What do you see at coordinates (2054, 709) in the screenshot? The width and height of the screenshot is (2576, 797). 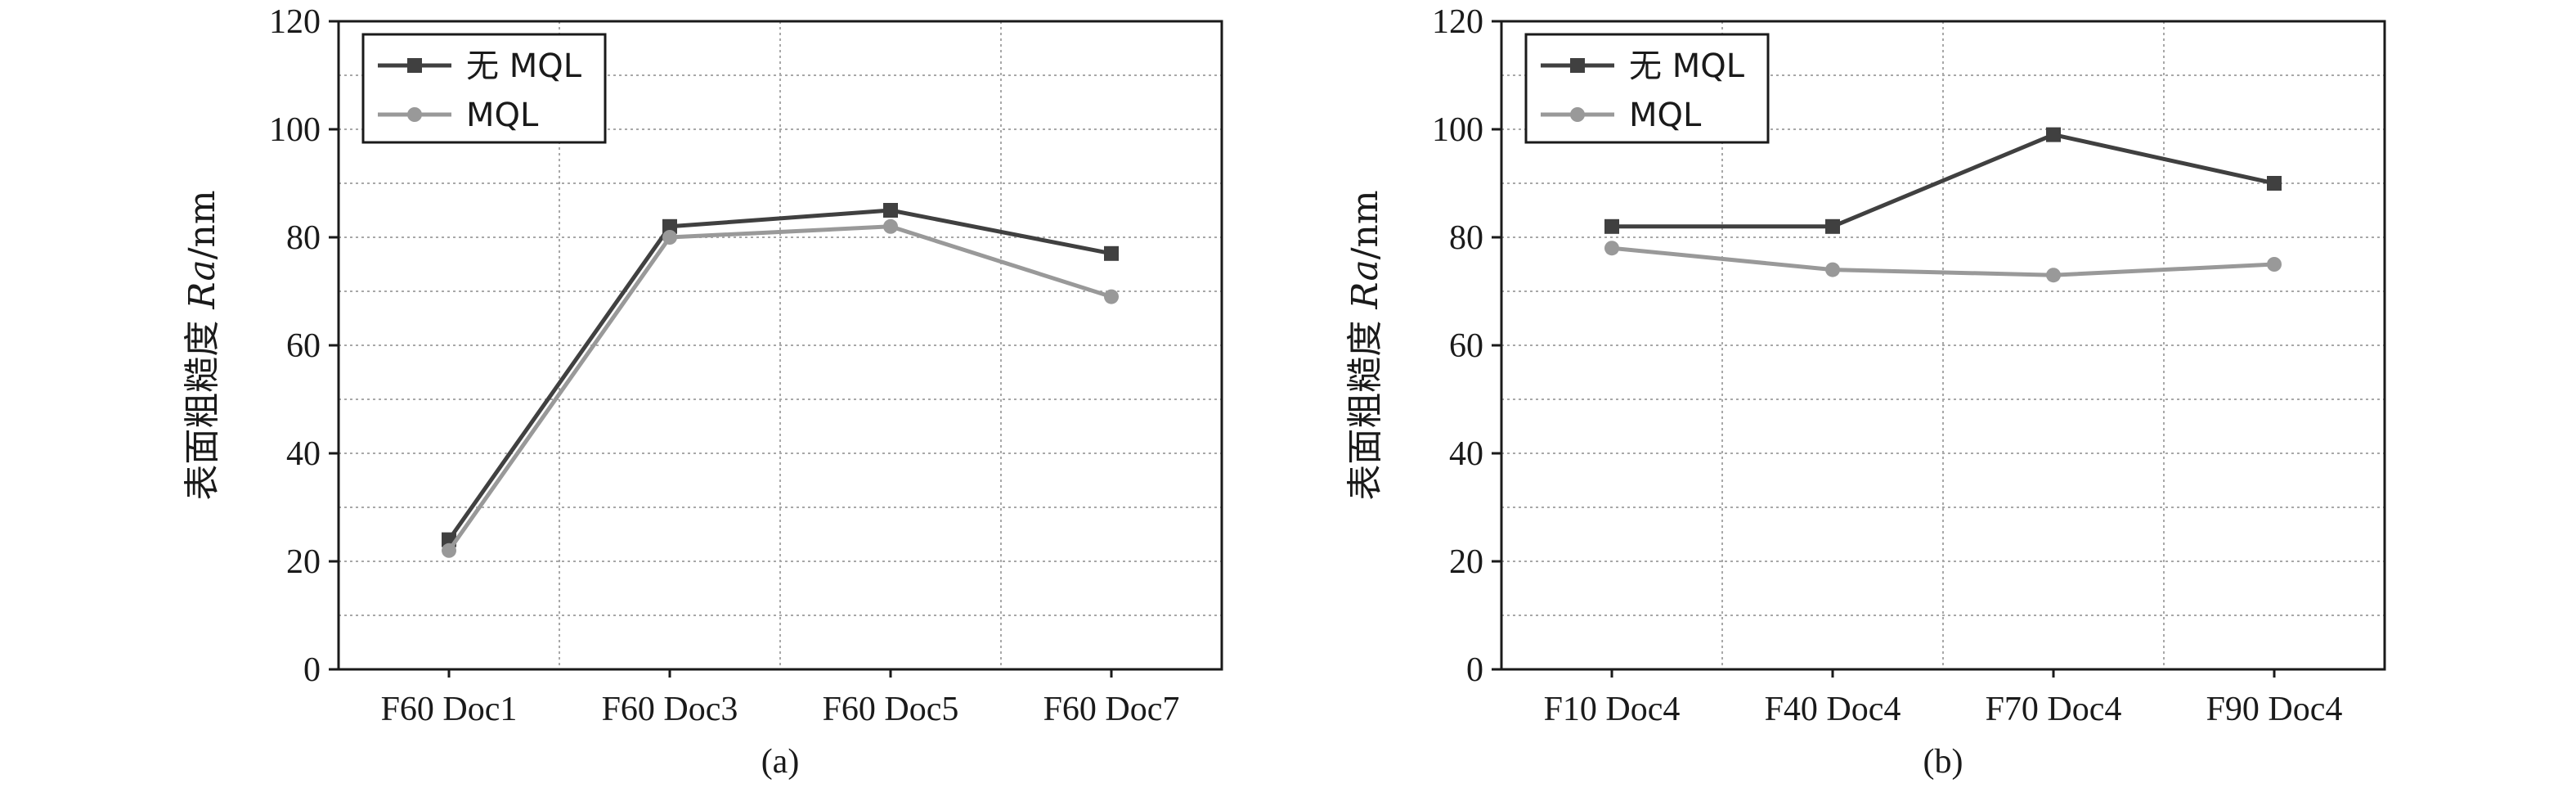 I see `x-tick-label: F70 Doc4` at bounding box center [2054, 709].